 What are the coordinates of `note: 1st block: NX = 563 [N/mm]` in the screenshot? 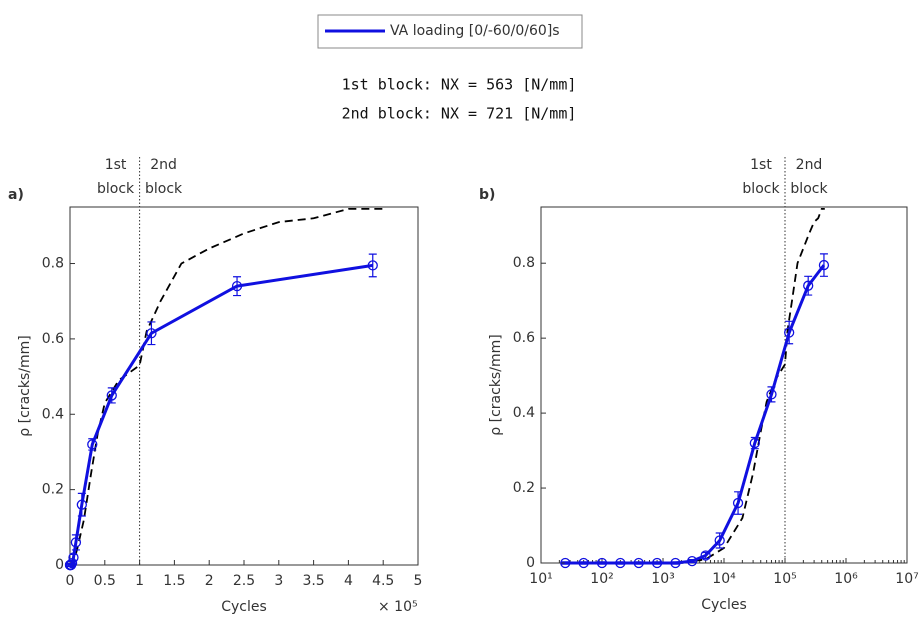 It's located at (459, 85).